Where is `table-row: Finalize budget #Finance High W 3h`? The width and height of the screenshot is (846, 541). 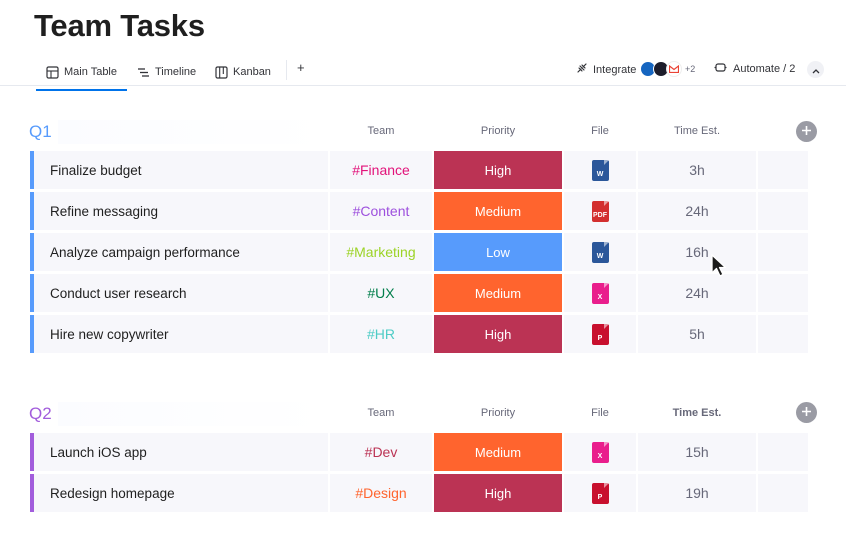
table-row: Finalize budget #Finance High W 3h is located at coordinates (419, 170).